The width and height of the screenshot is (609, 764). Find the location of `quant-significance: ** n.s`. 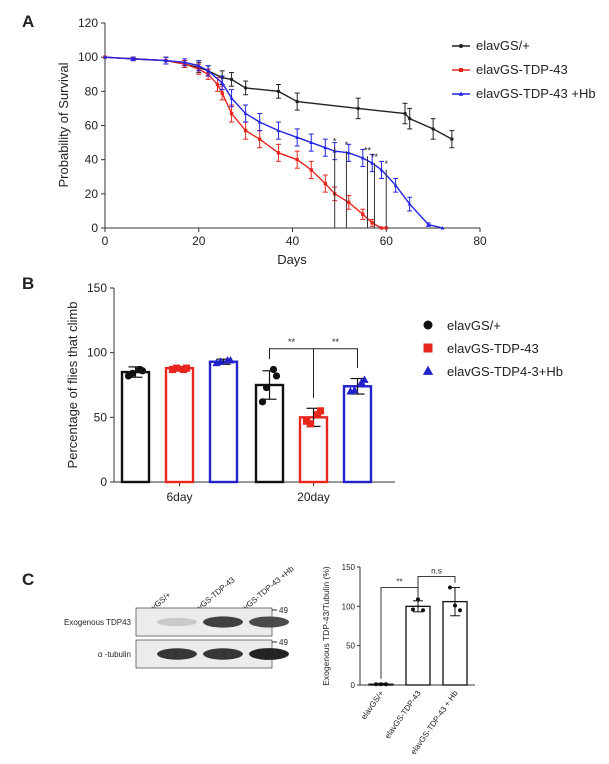

quant-significance: ** n.s is located at coordinates (418, 622).